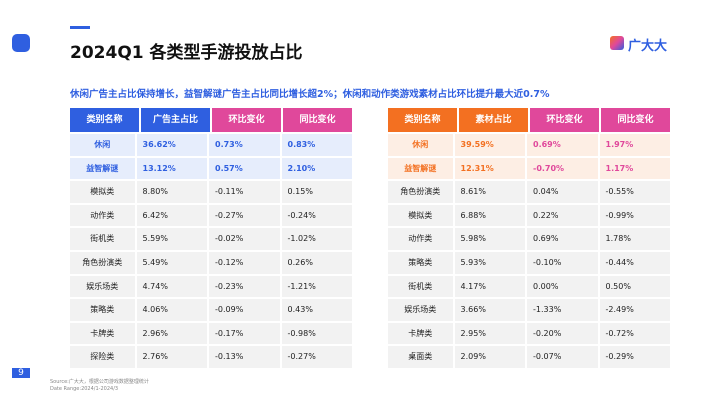  I want to click on table-row: 探险类 2.76% -0.13% -0.27%, so click(211, 357).